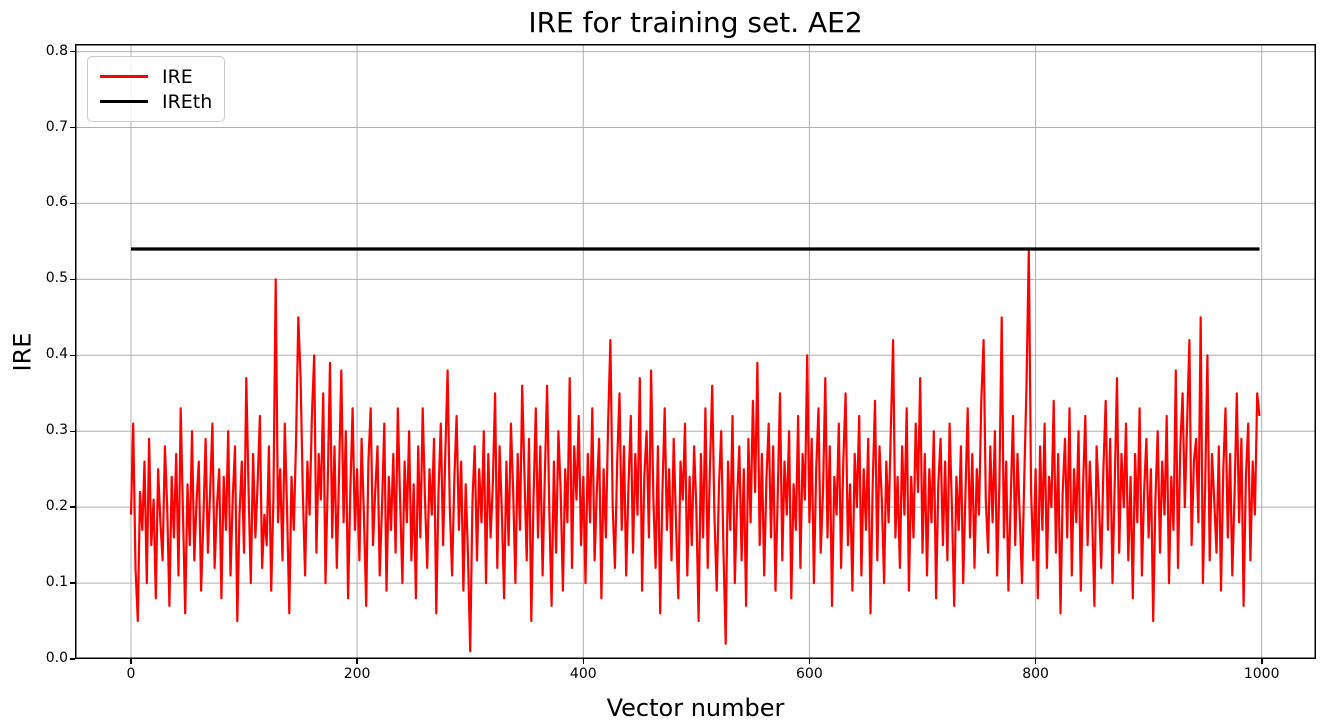 Image resolution: width=1325 pixels, height=727 pixels. I want to click on legend-item-ire: IRE, so click(156, 76).